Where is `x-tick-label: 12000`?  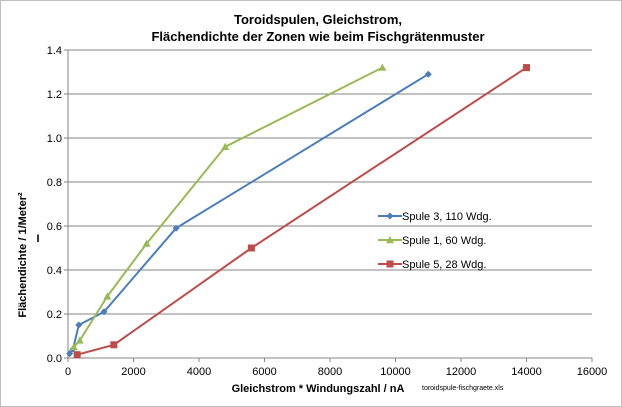
x-tick-label: 12000 is located at coordinates (461, 372).